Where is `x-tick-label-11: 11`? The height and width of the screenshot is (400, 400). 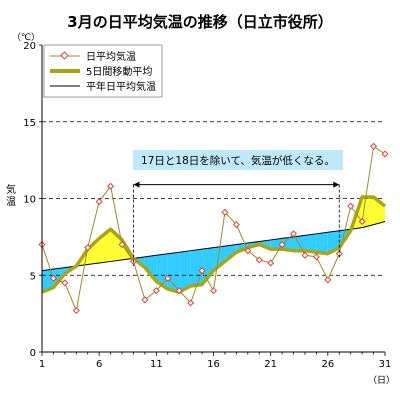
x-tick-label-11: 11 is located at coordinates (156, 364).